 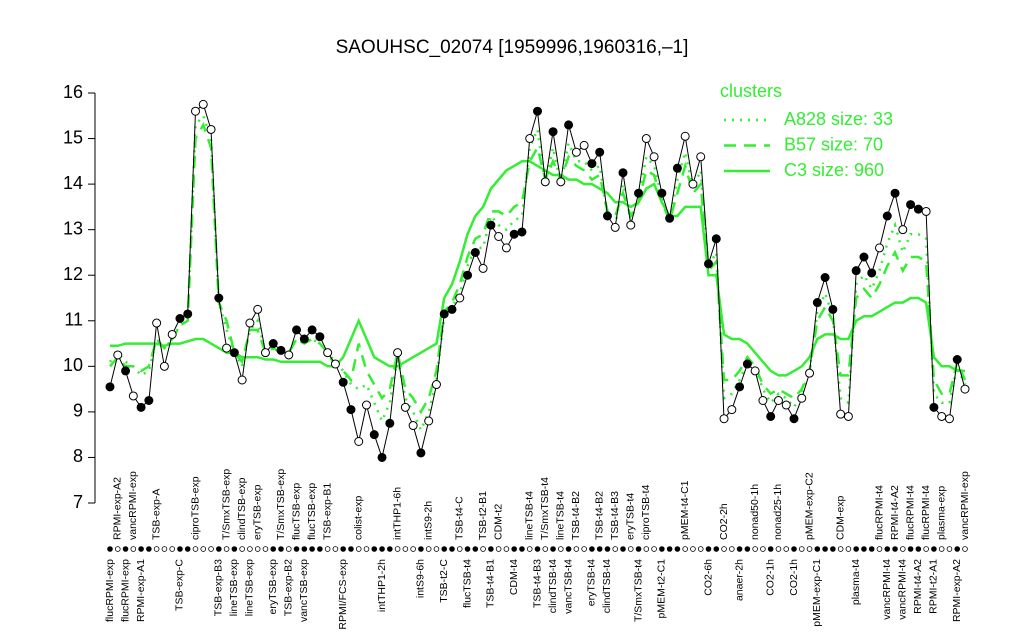 What do you see at coordinates (359, 517) in the screenshot?
I see `x-label-top: colist-exp` at bounding box center [359, 517].